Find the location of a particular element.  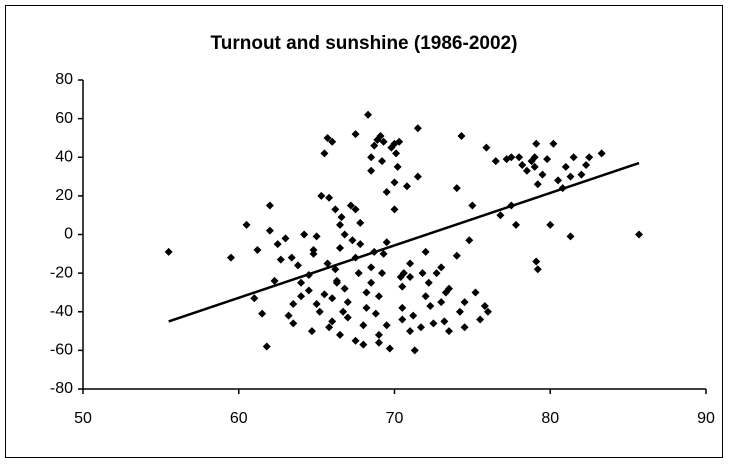

y-tick-label: -20 is located at coordinates (61, 272).